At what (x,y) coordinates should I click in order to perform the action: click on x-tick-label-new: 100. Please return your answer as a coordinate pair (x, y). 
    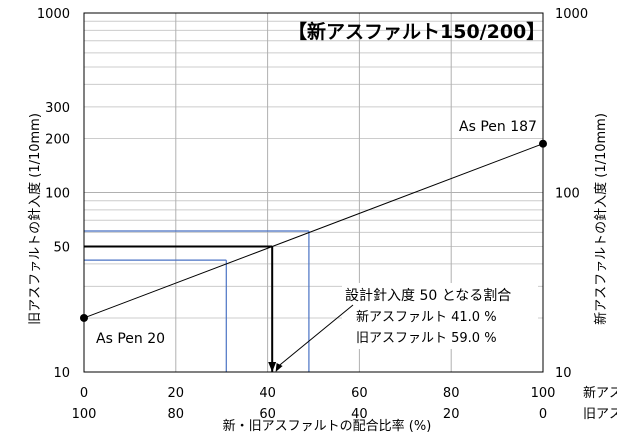
    Looking at the image, I should click on (543, 393).